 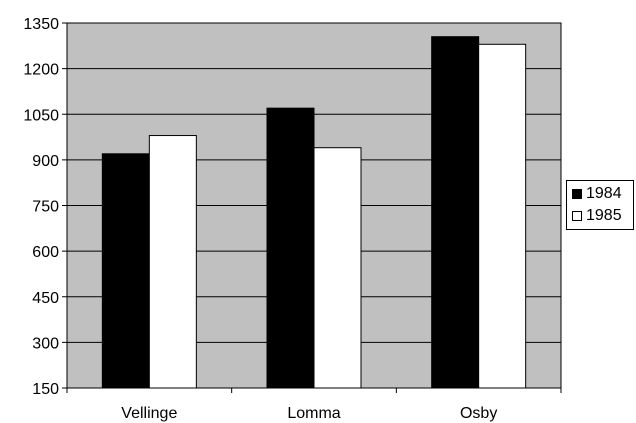 What do you see at coordinates (45, 389) in the screenshot?
I see `y-tick-label: 150` at bounding box center [45, 389].